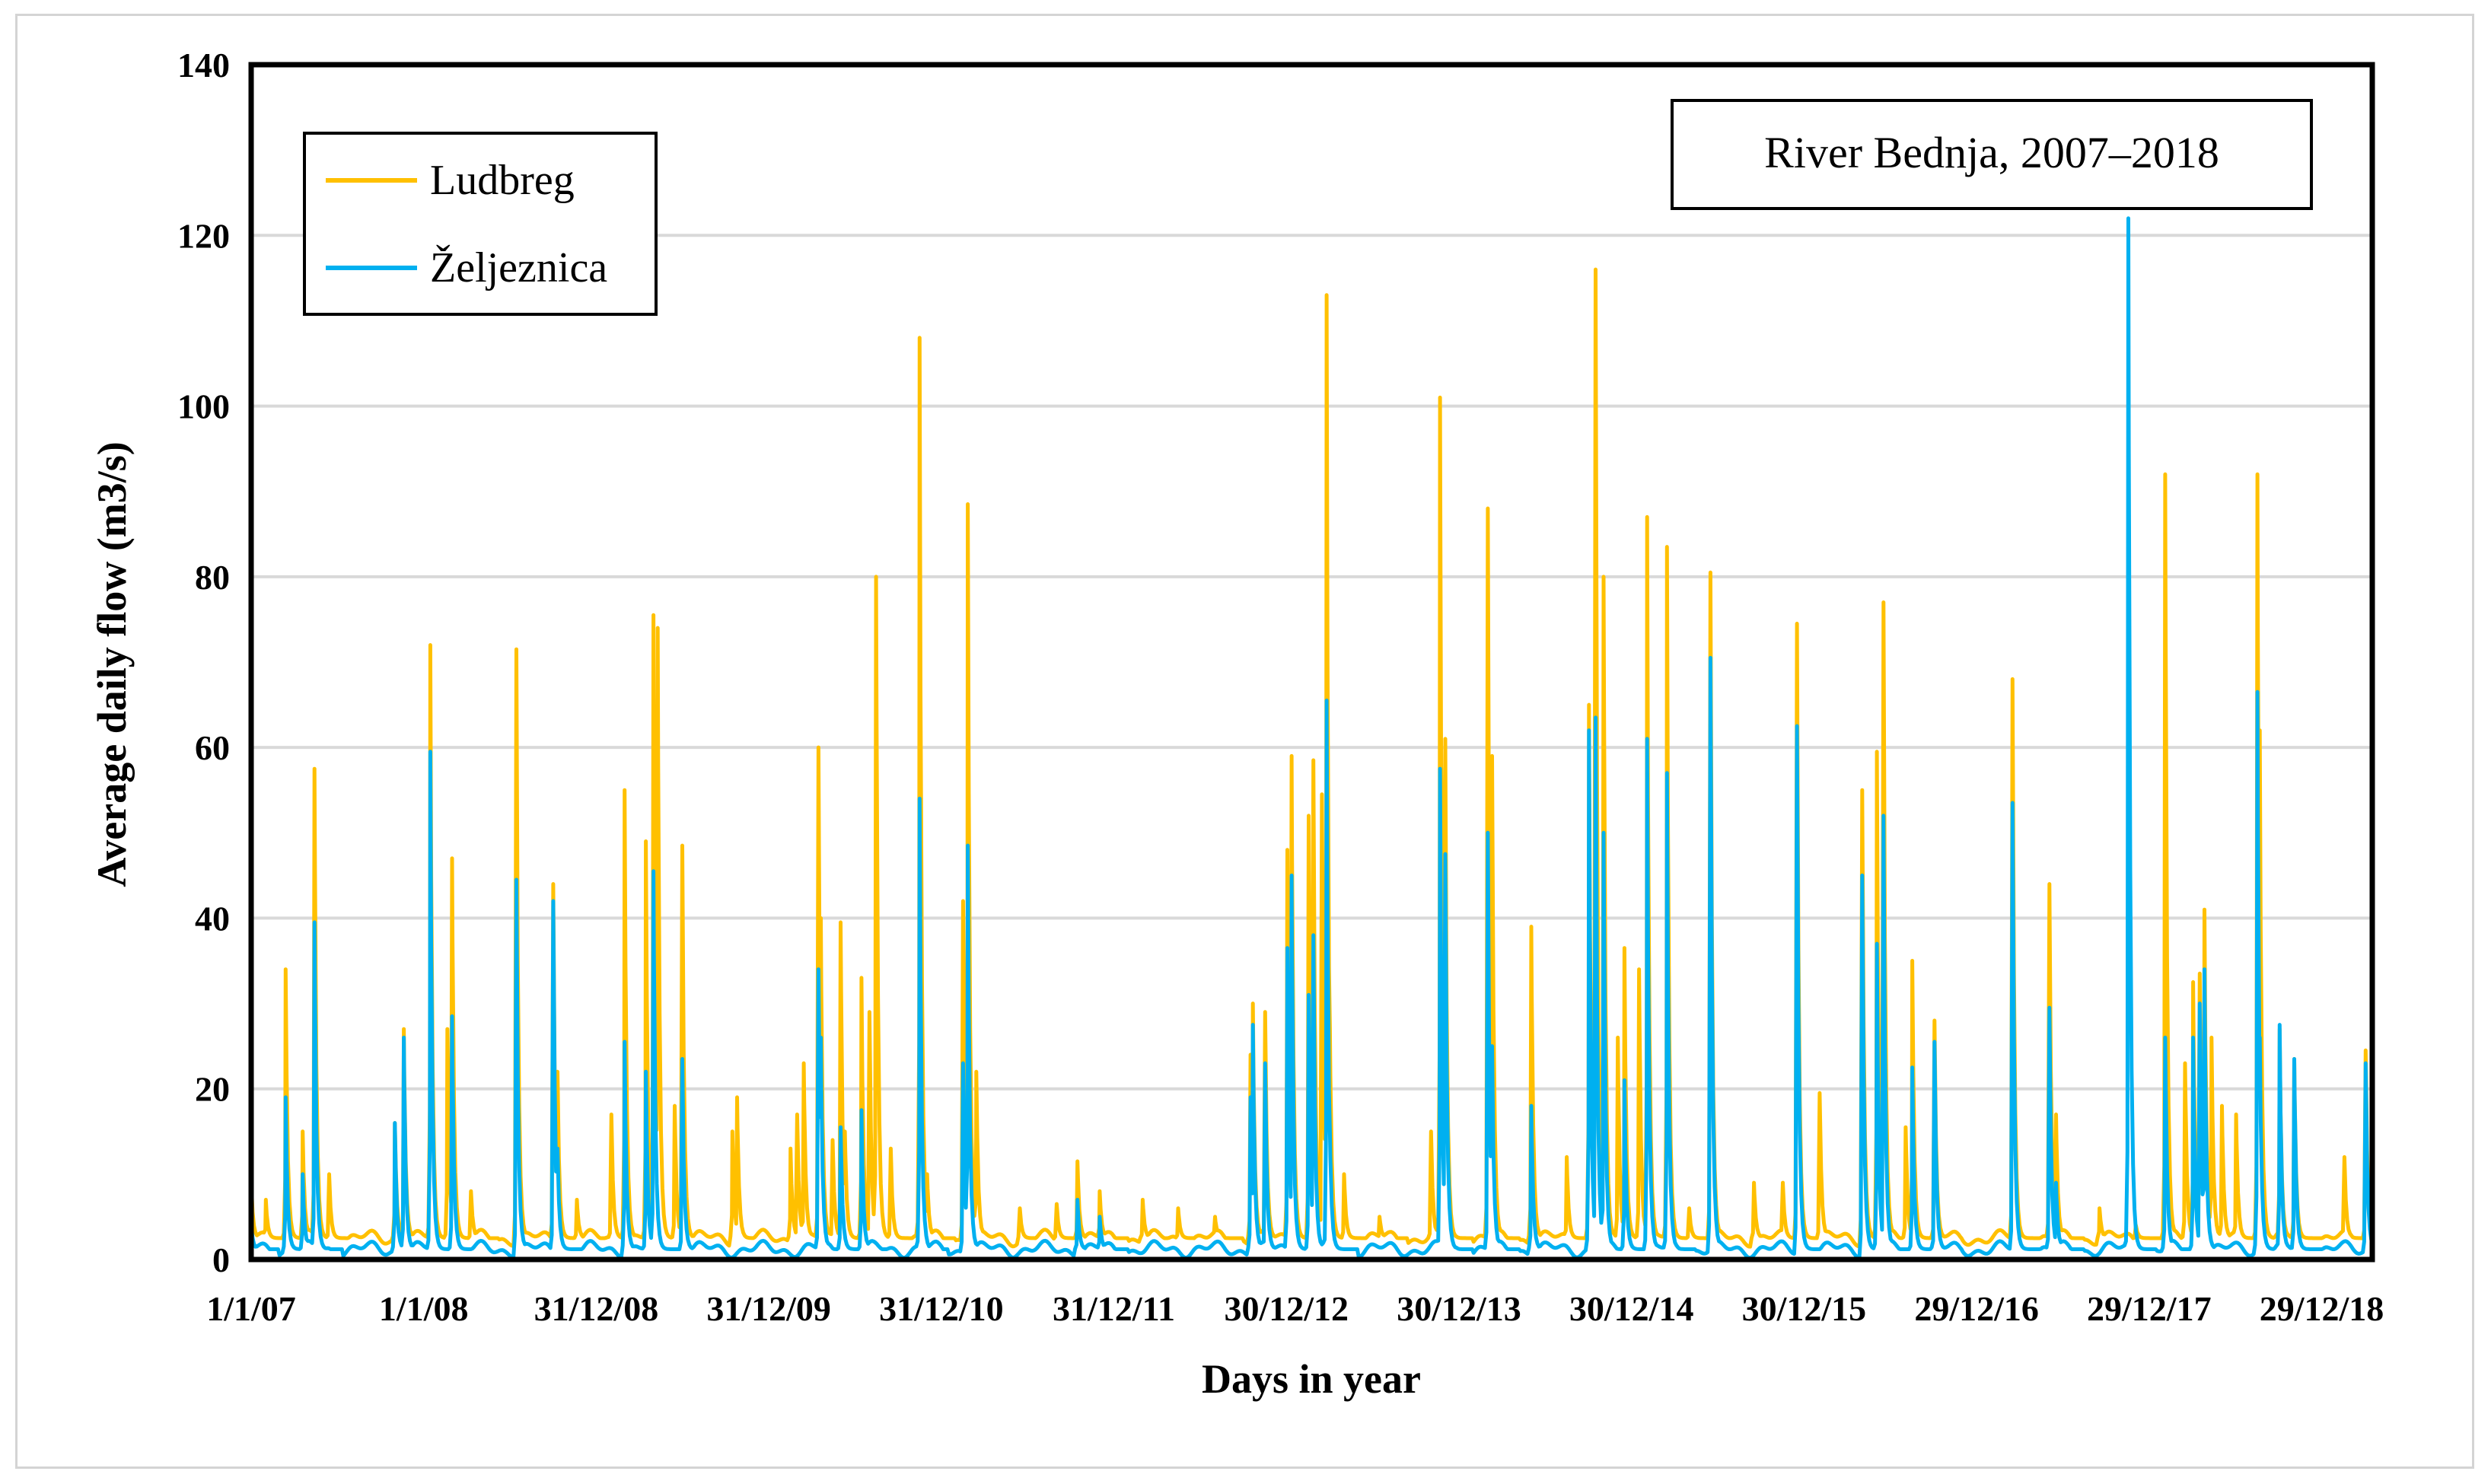 This screenshot has width=2491, height=1484. I want to click on x-tick-label: 31/12/11, so click(1114, 1308).